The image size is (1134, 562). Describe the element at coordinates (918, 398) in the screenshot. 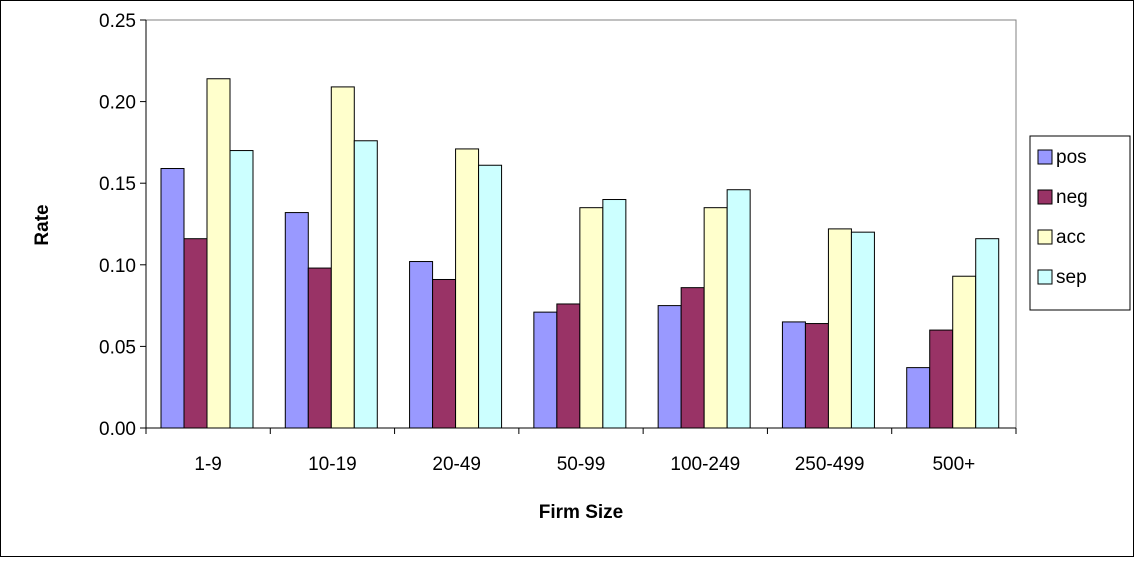

I see `bar-pos-500+` at that location.